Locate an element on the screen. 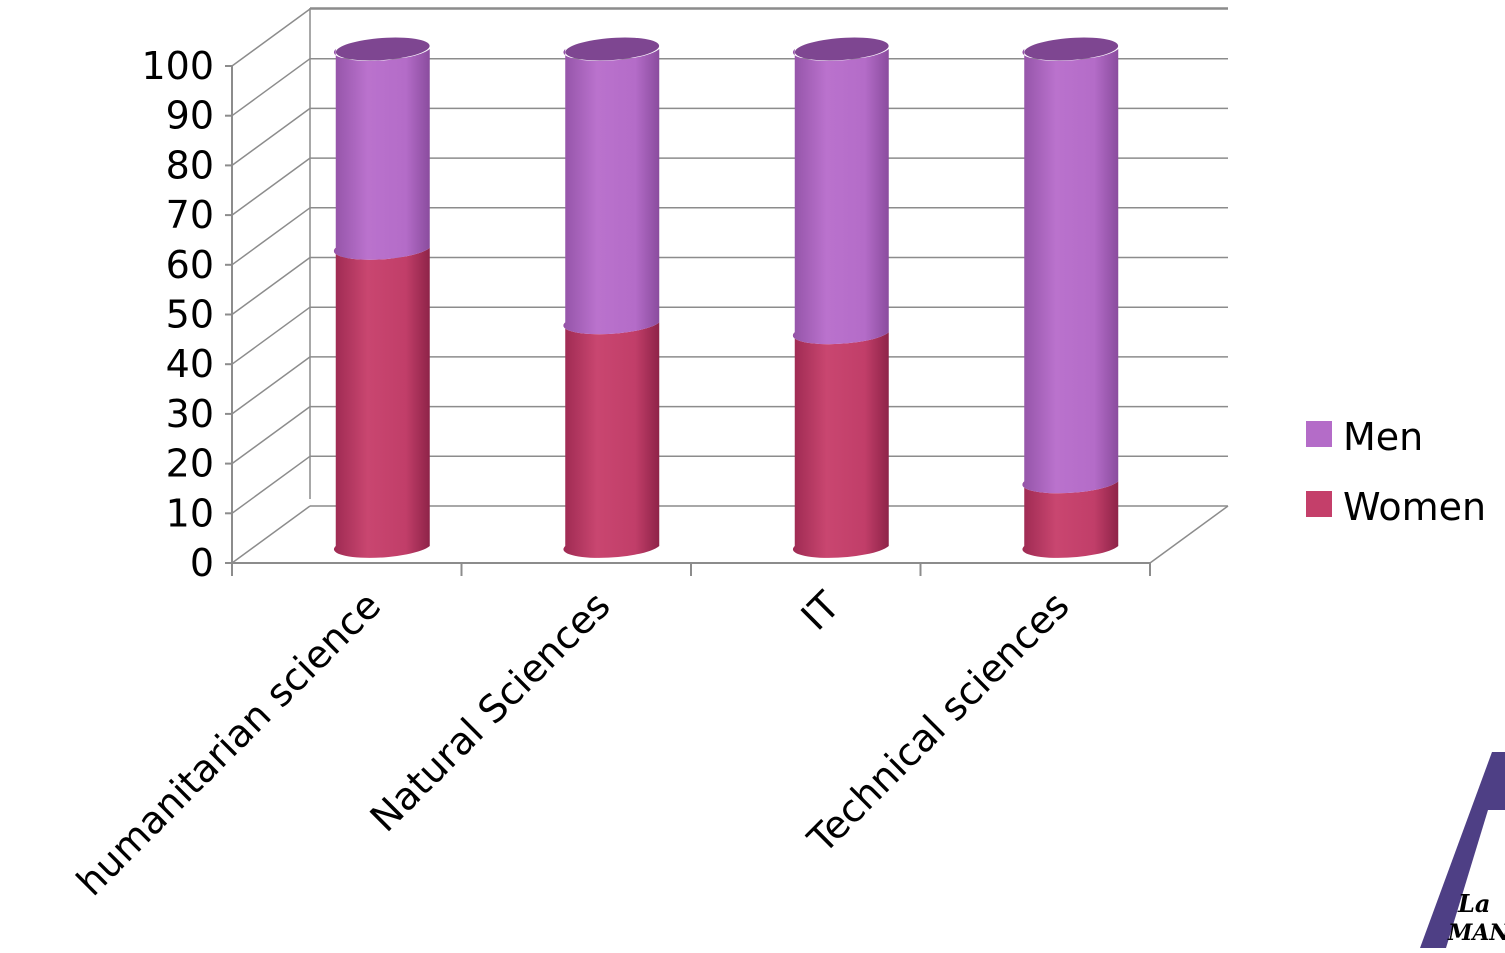  x-tick-label: Natural Sciences is located at coordinates (490, 711).